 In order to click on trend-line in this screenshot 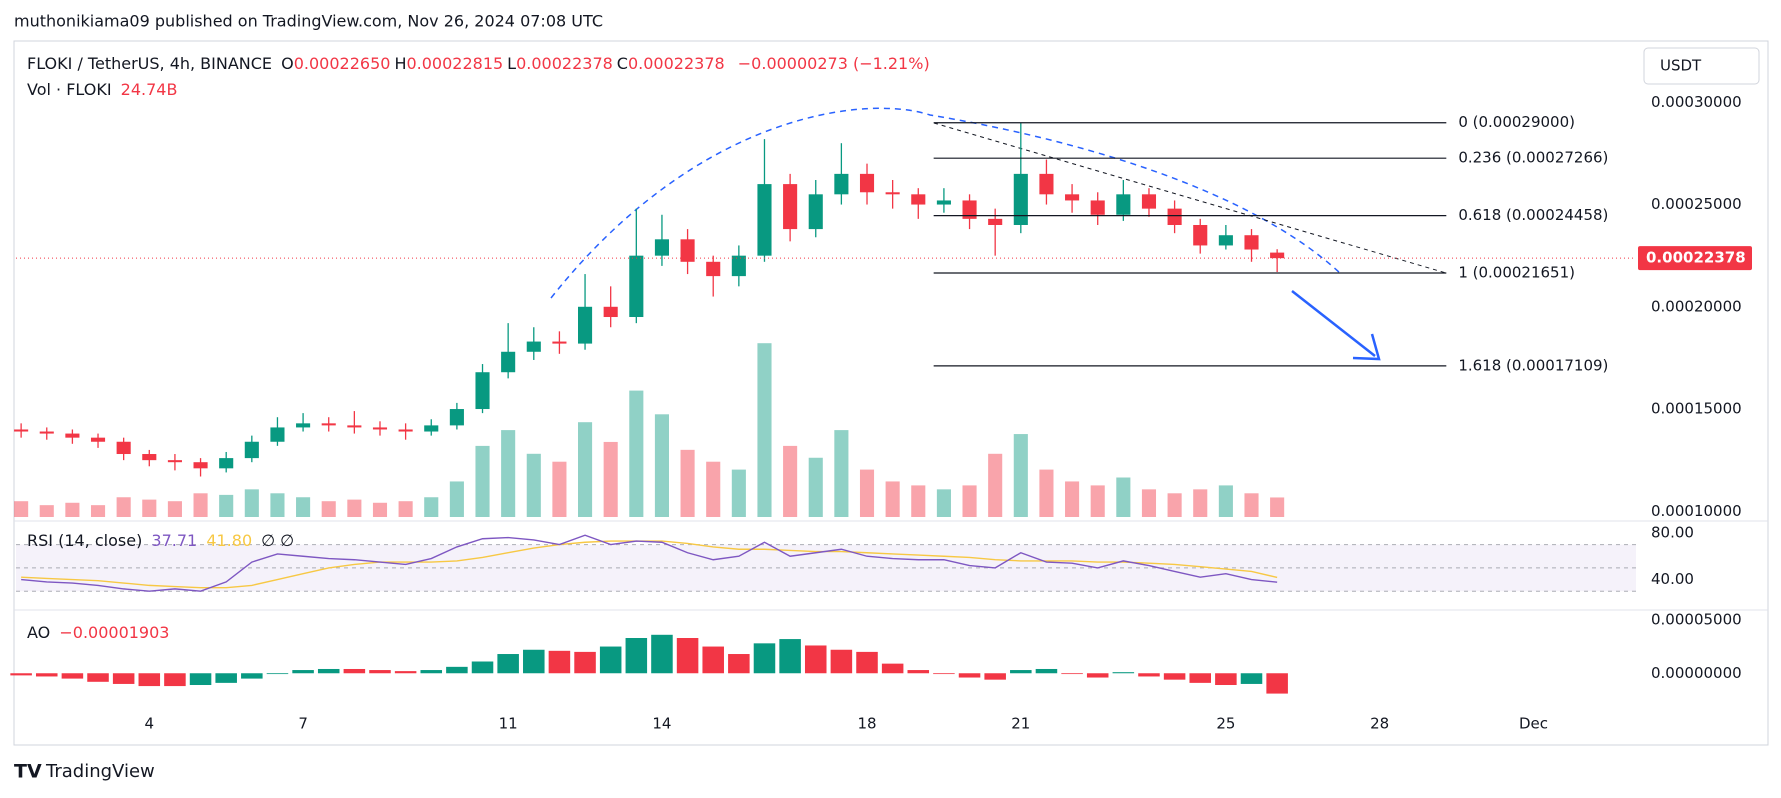, I will do `click(1190, 198)`.